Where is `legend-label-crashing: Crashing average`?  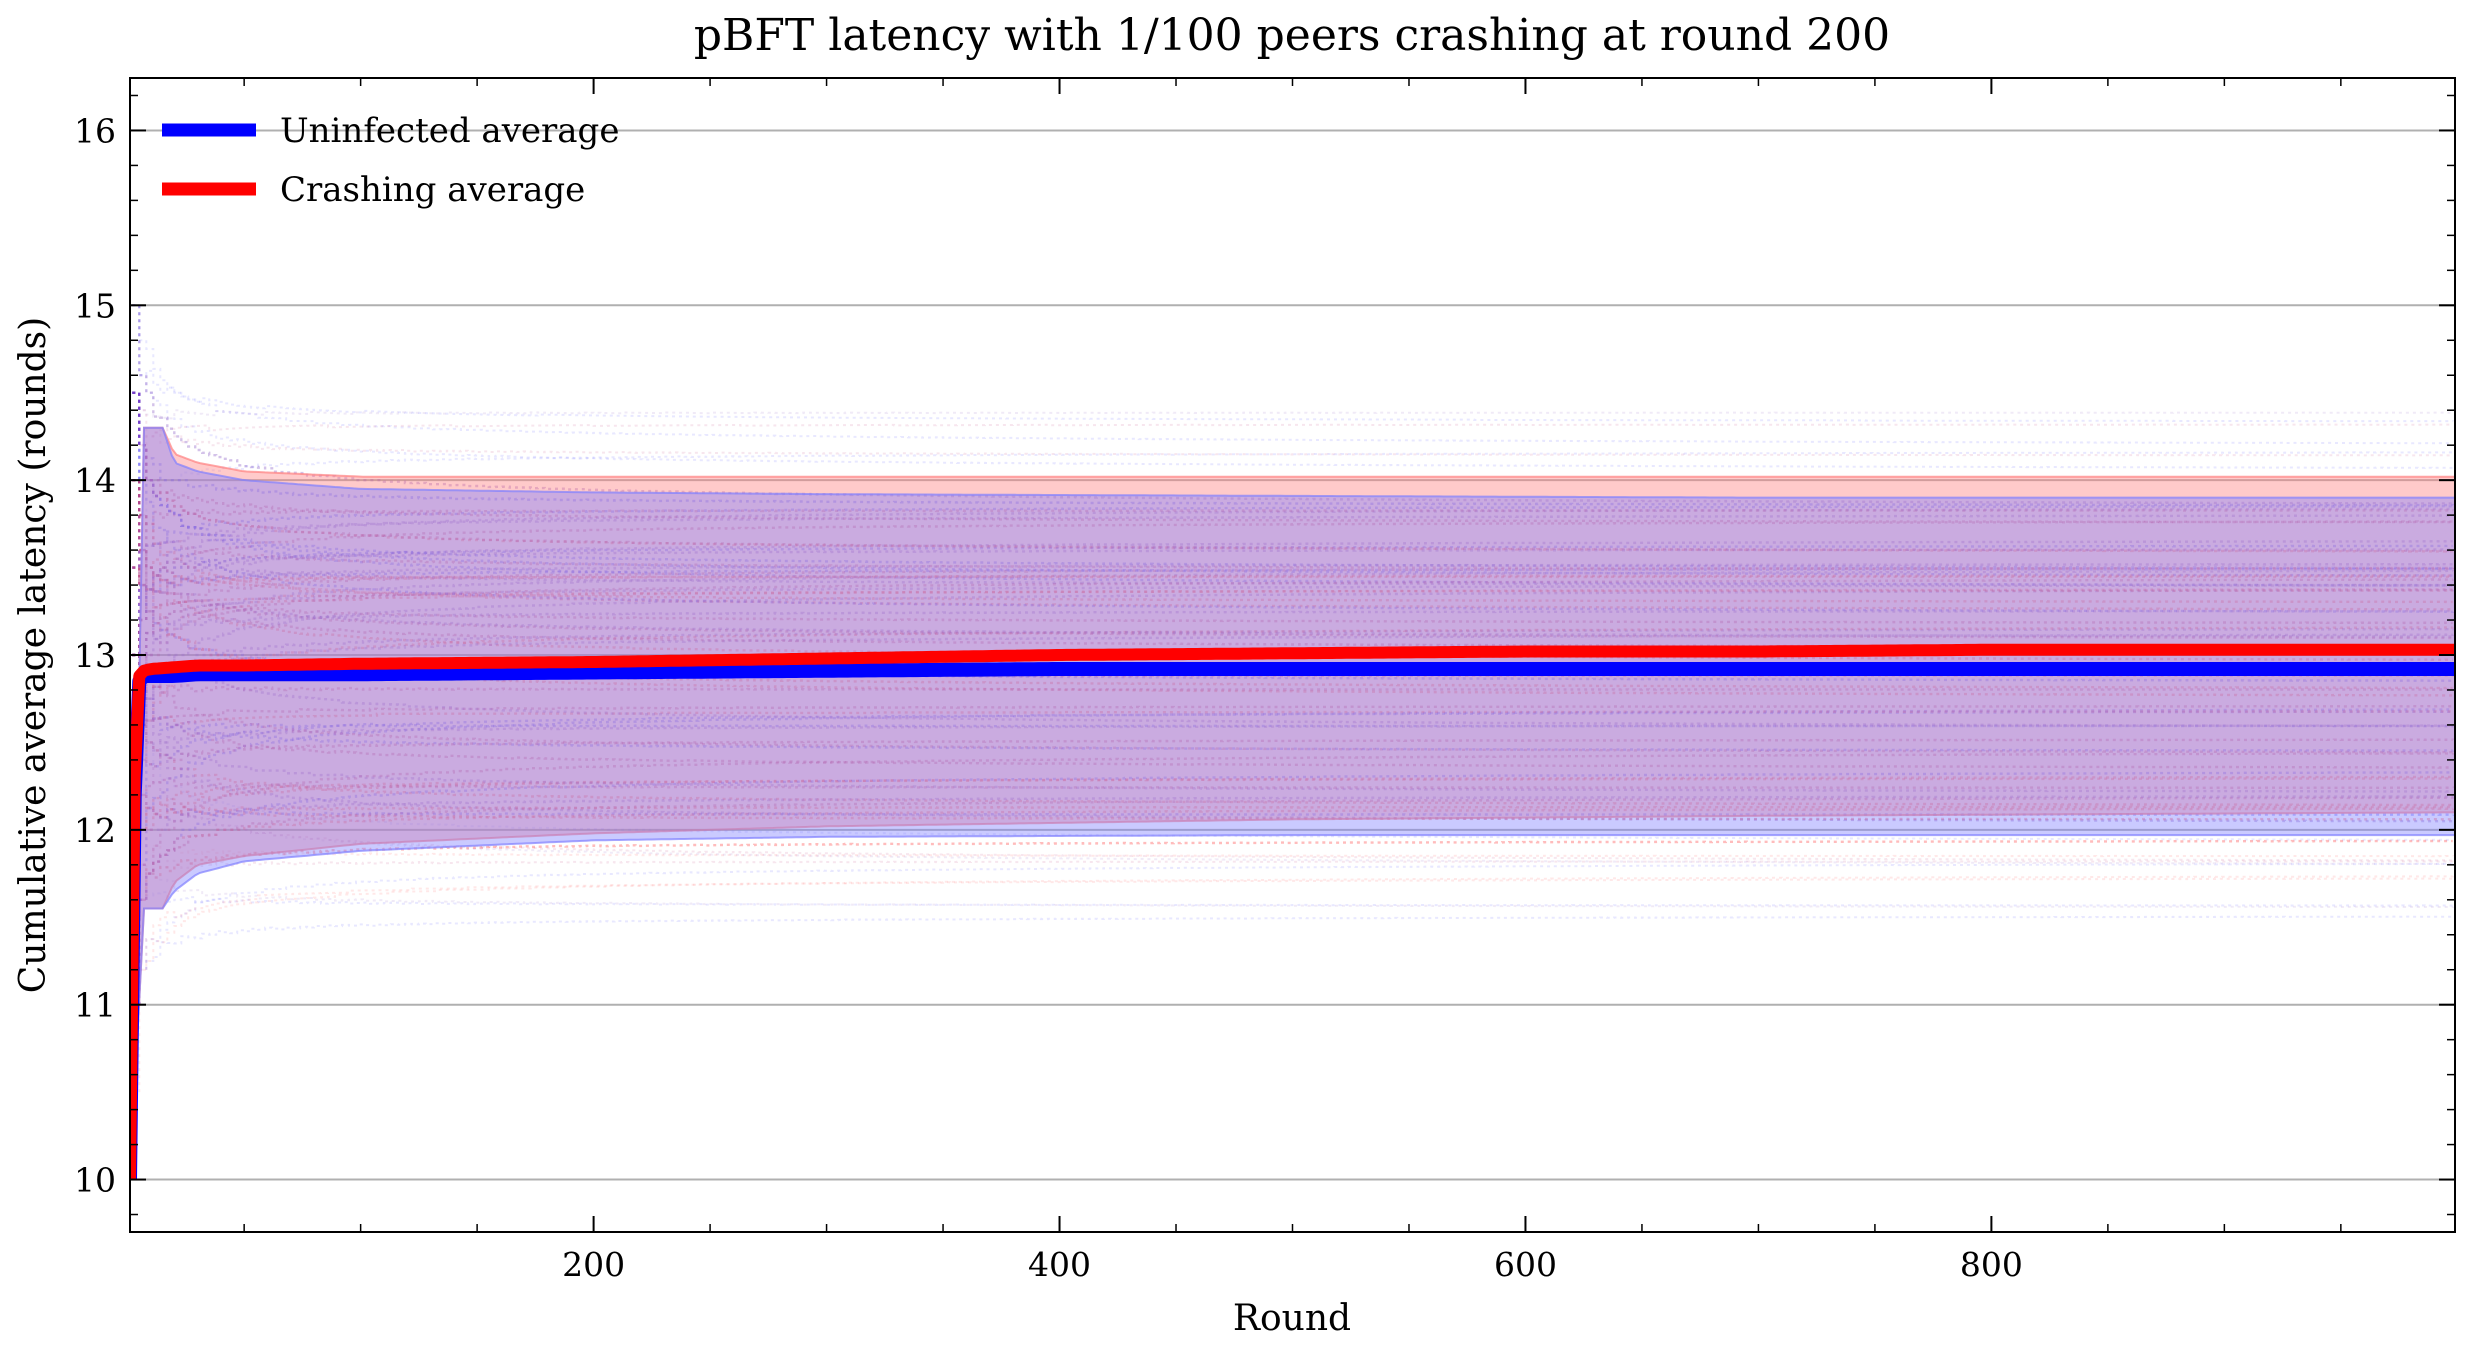
legend-label-crashing: Crashing average is located at coordinates (432, 190).